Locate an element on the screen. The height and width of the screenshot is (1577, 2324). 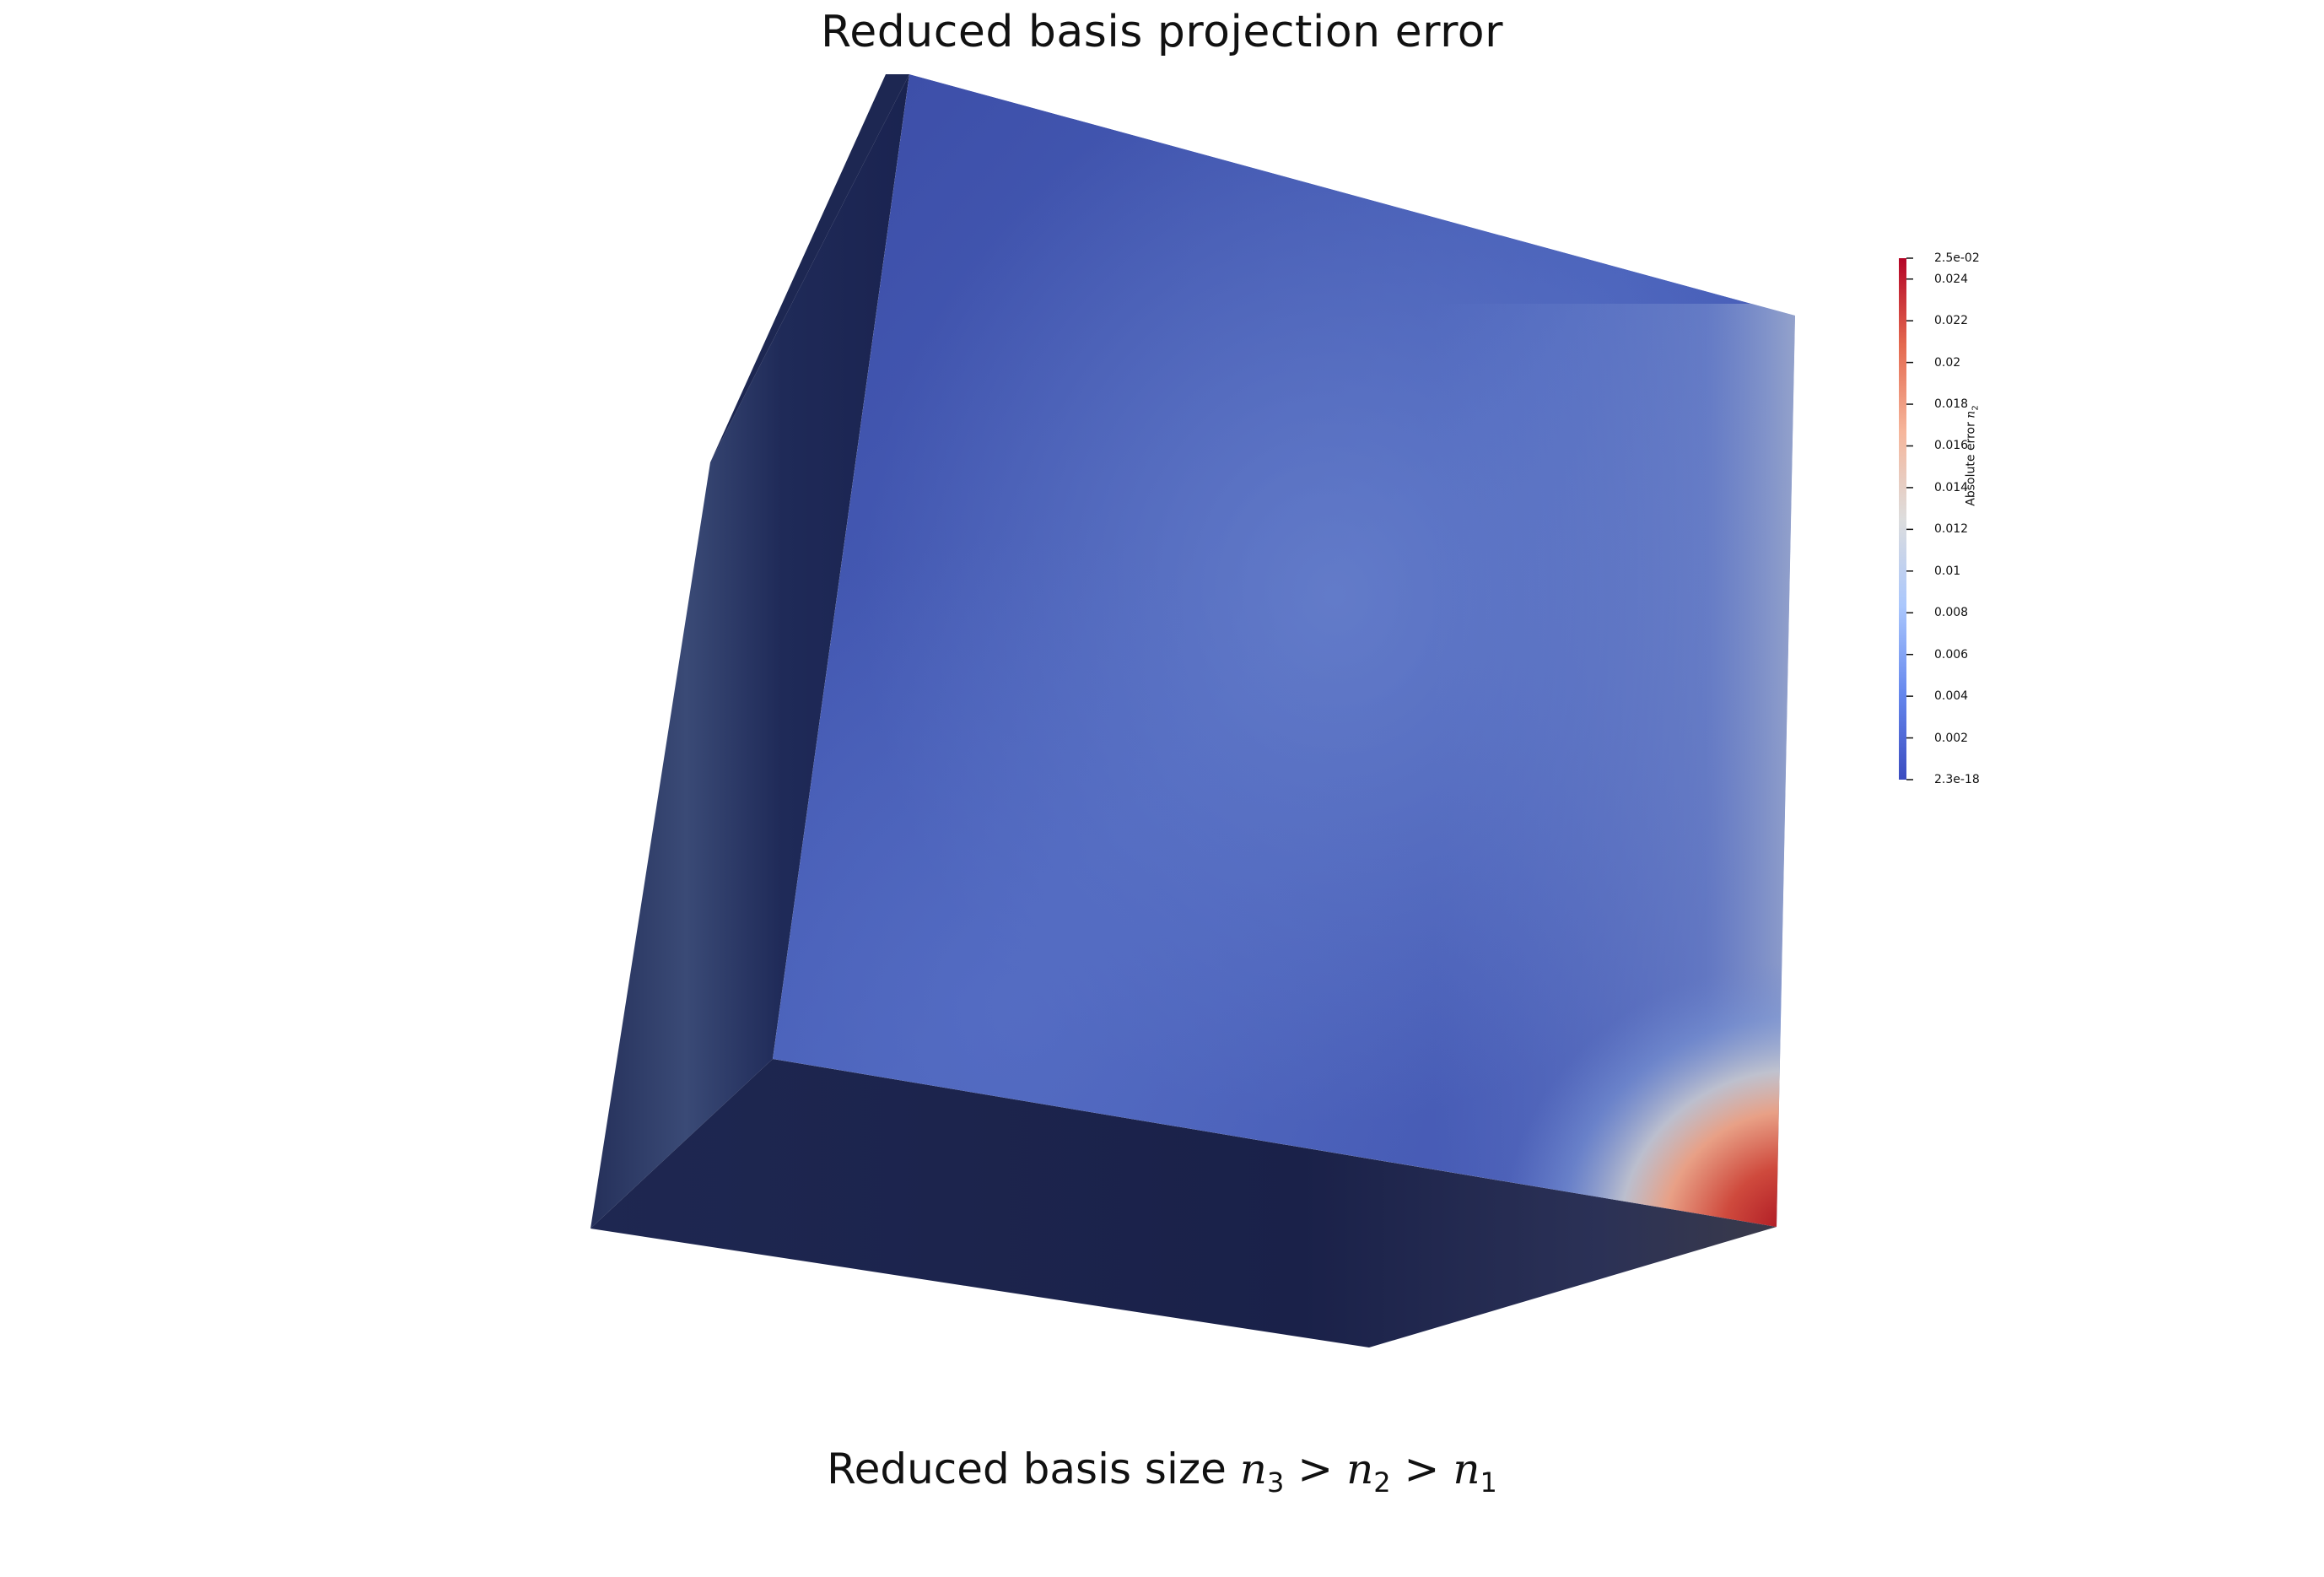
colorbar-tick-label: 0.01 is located at coordinates (1948, 571).